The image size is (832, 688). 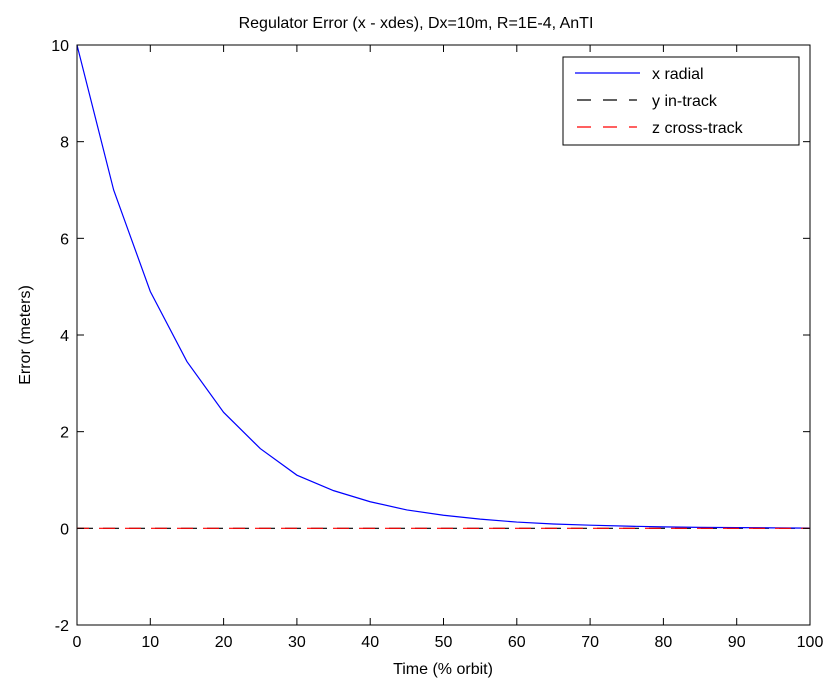 What do you see at coordinates (64, 529) in the screenshot?
I see `y-tick-label: 0` at bounding box center [64, 529].